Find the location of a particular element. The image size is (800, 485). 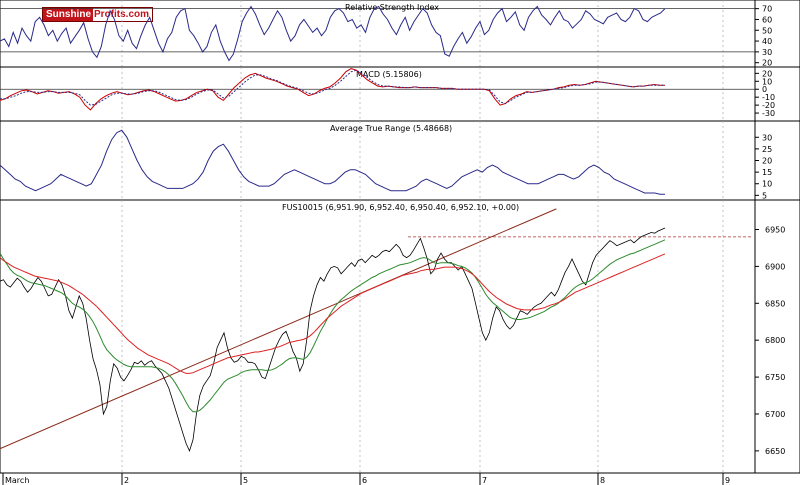

y-tick-label: 6650 is located at coordinates (775, 451).